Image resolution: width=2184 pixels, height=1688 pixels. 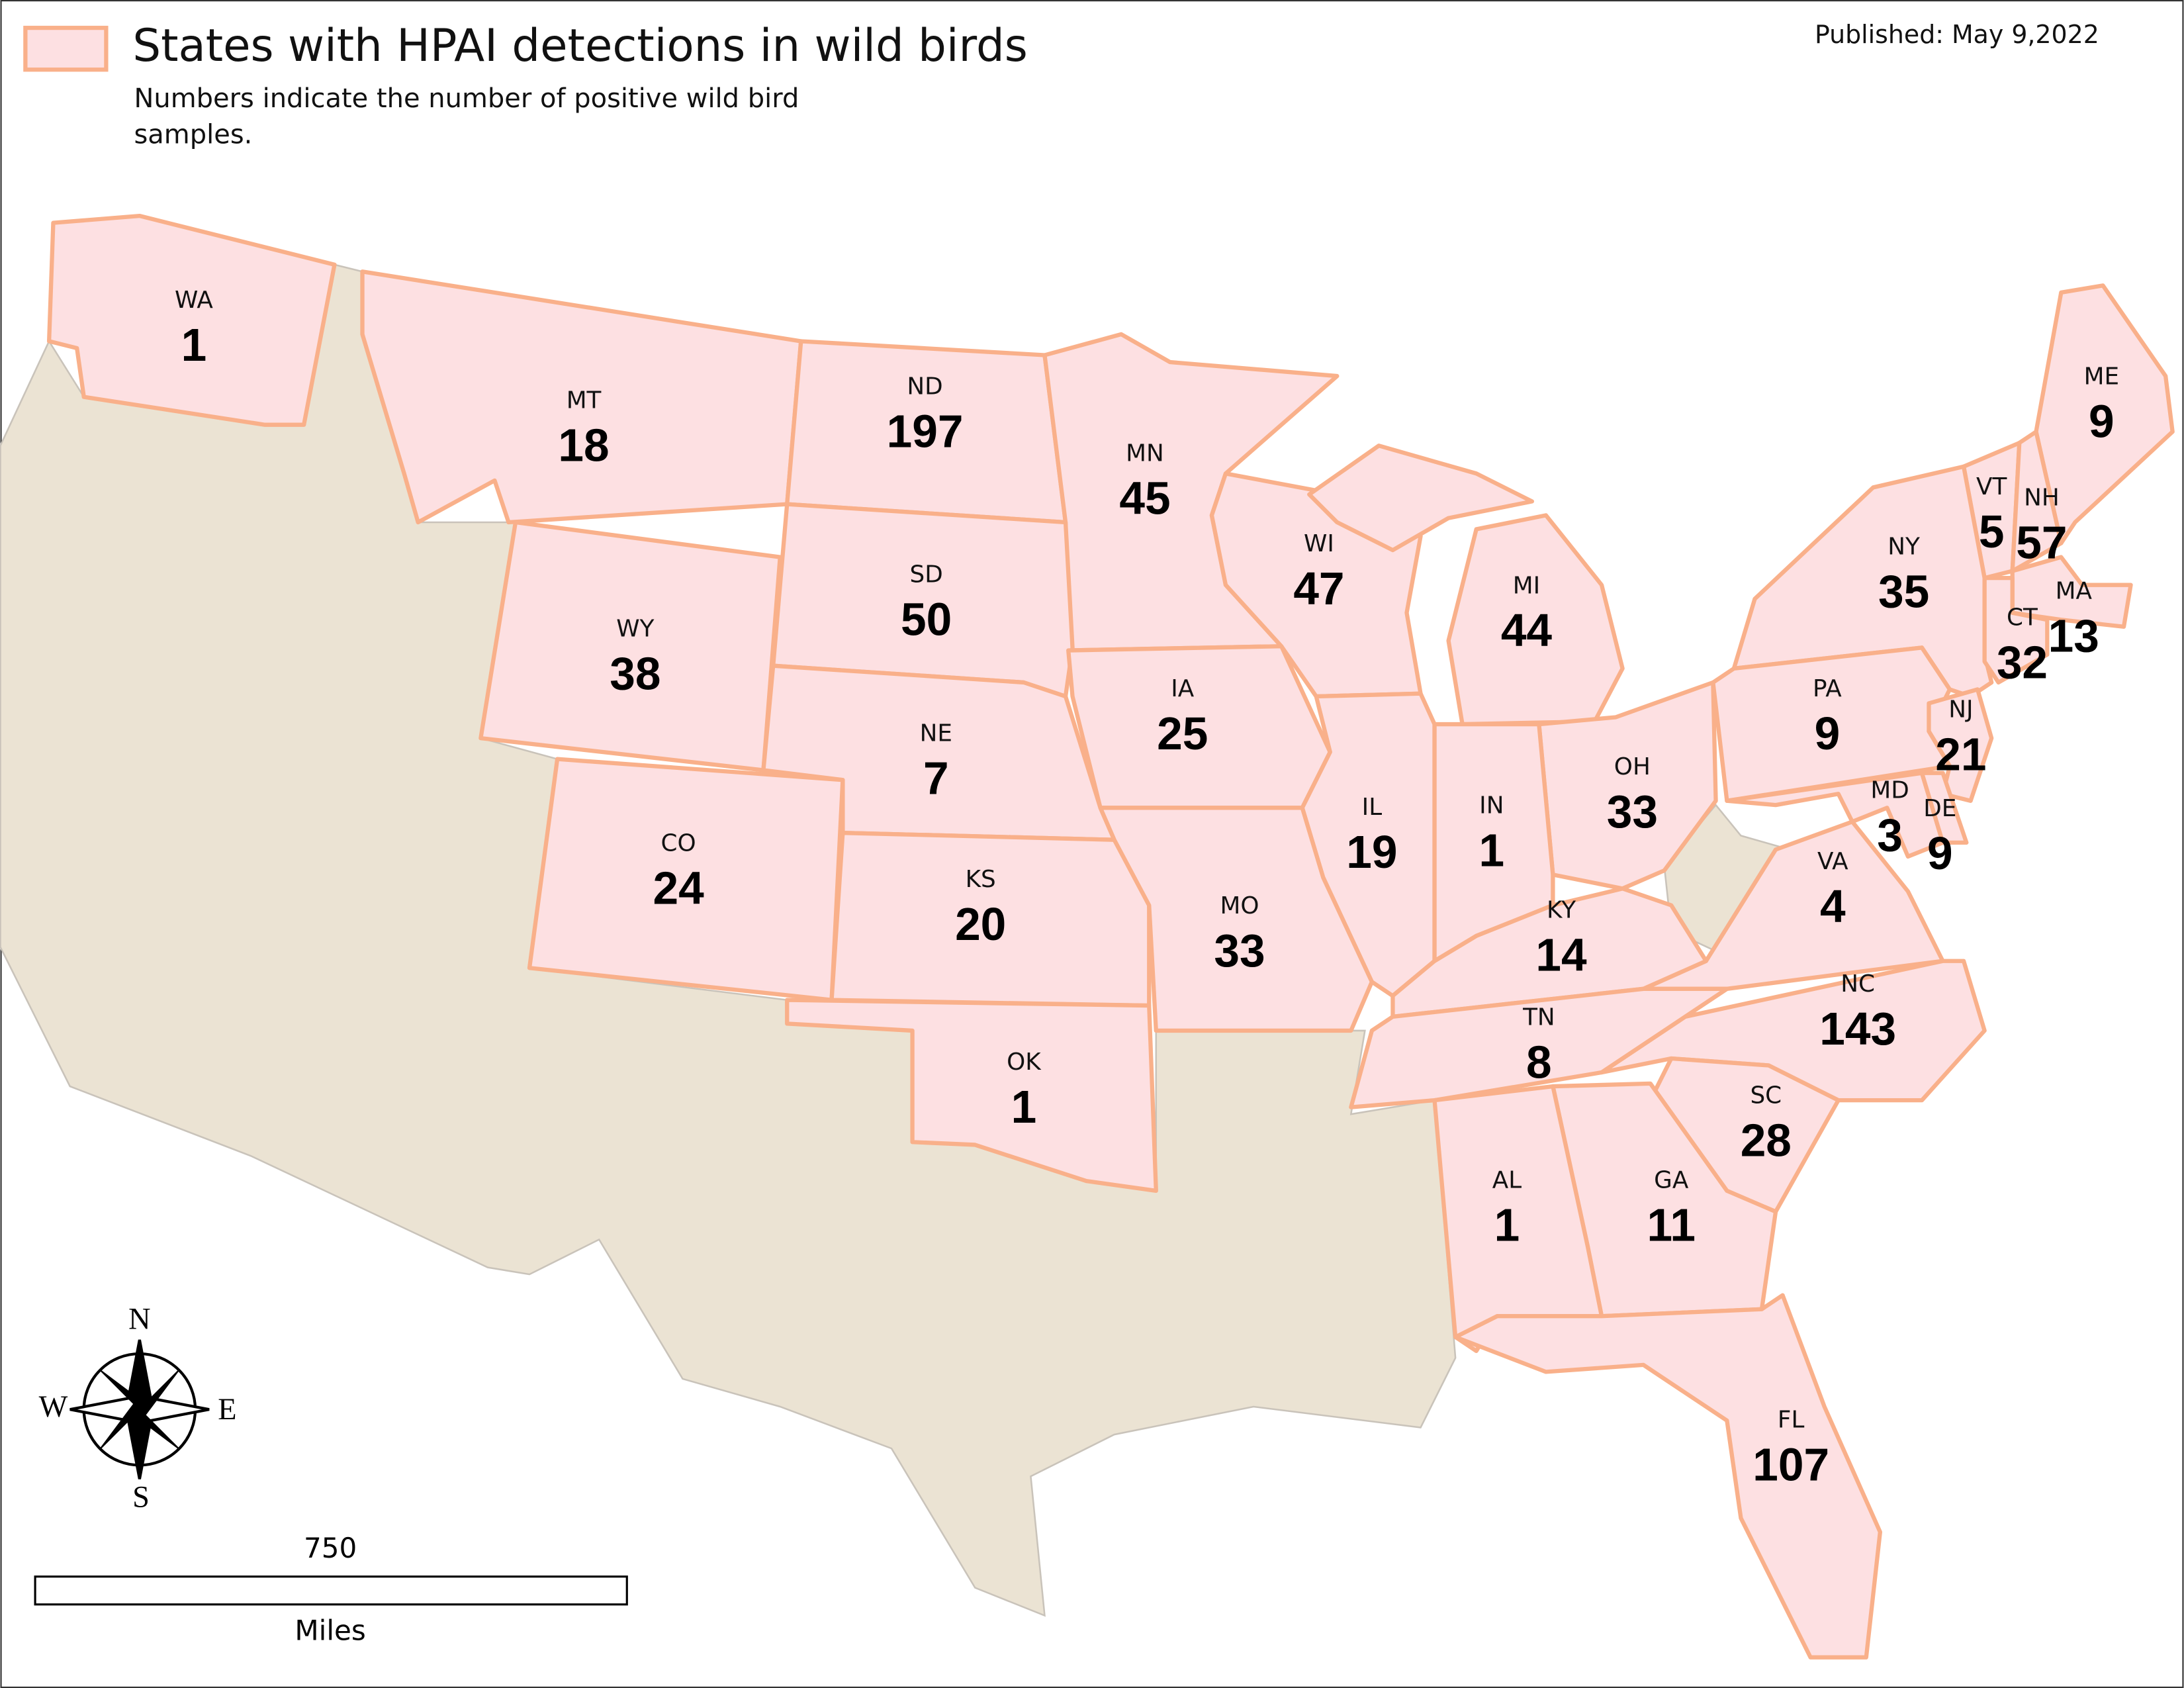 What do you see at coordinates (1960, 710) in the screenshot?
I see `state-abbr: NJ` at bounding box center [1960, 710].